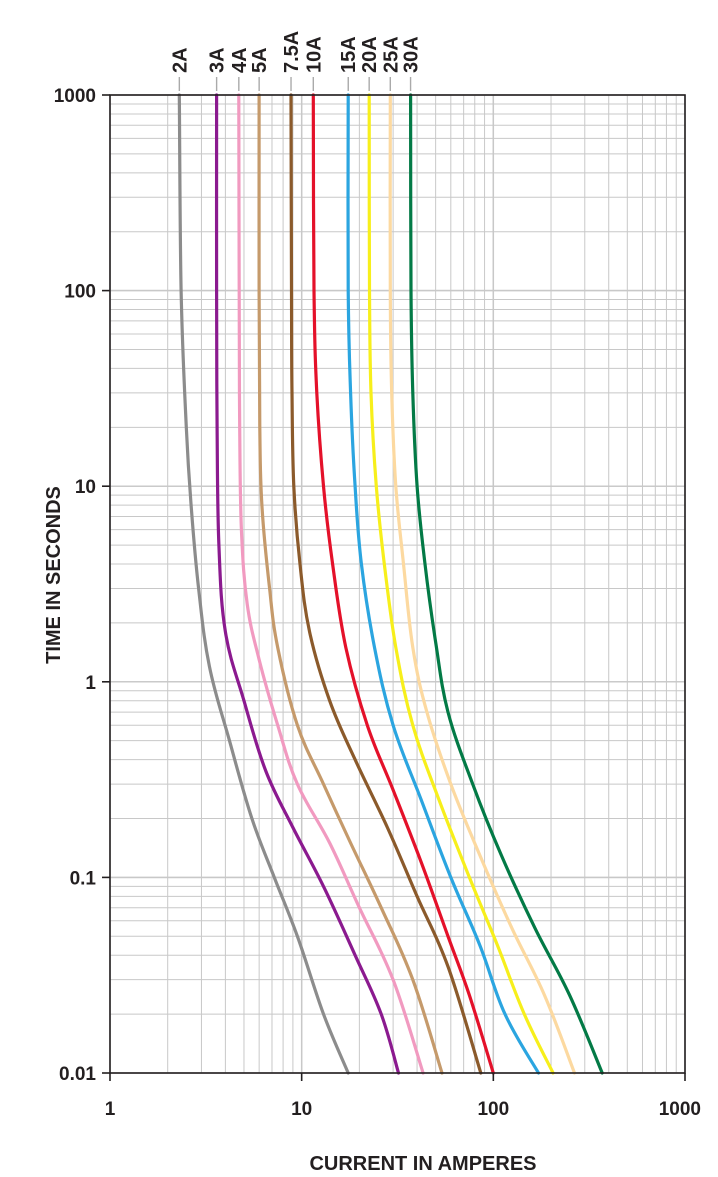 This screenshot has width=718, height=1177. I want to click on x-tick-label: 1000, so click(680, 1109).